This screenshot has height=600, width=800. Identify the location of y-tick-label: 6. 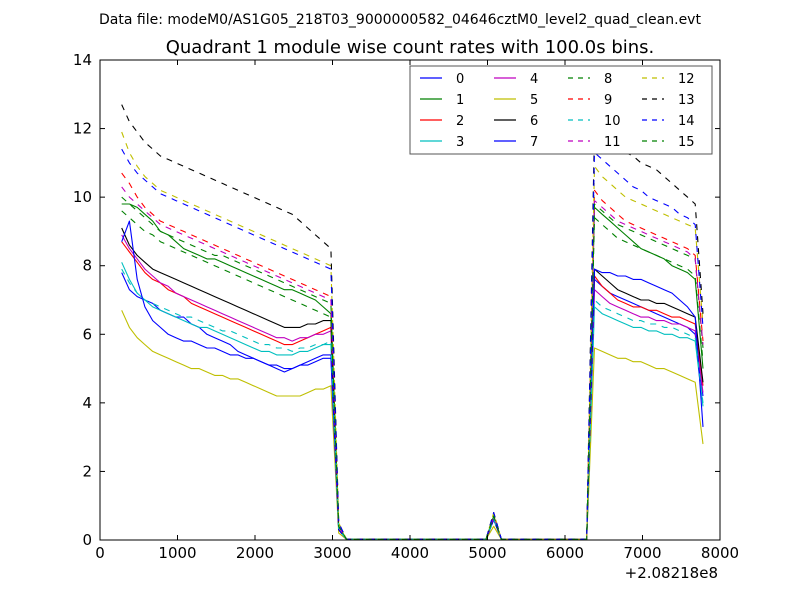
(87, 334).